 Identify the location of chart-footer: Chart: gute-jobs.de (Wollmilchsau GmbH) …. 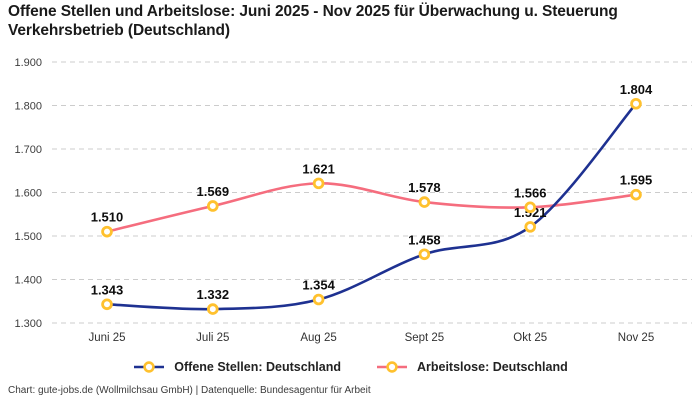
(189, 390).